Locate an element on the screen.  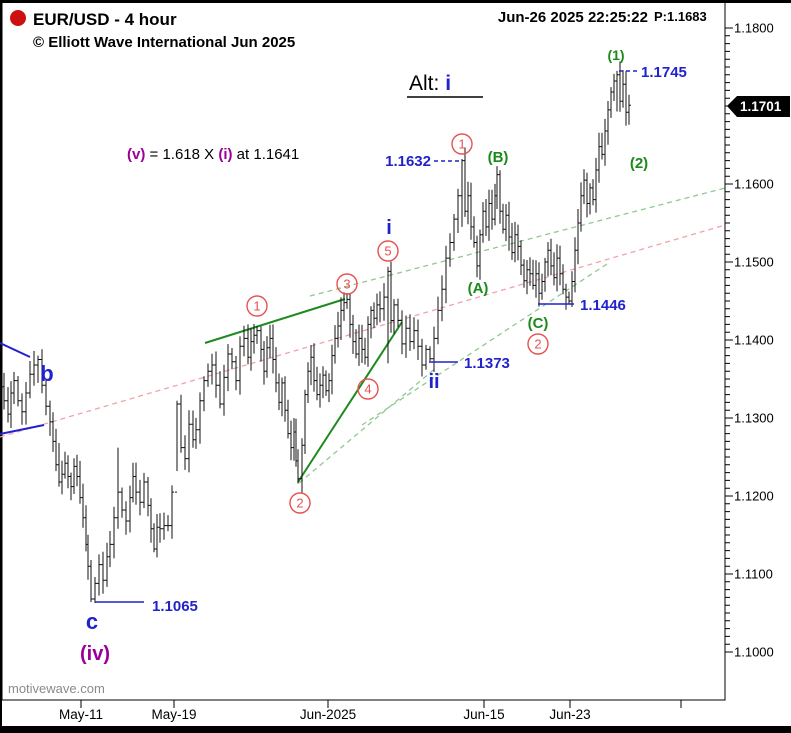
time-axis-label: May-11 is located at coordinates (81, 714).